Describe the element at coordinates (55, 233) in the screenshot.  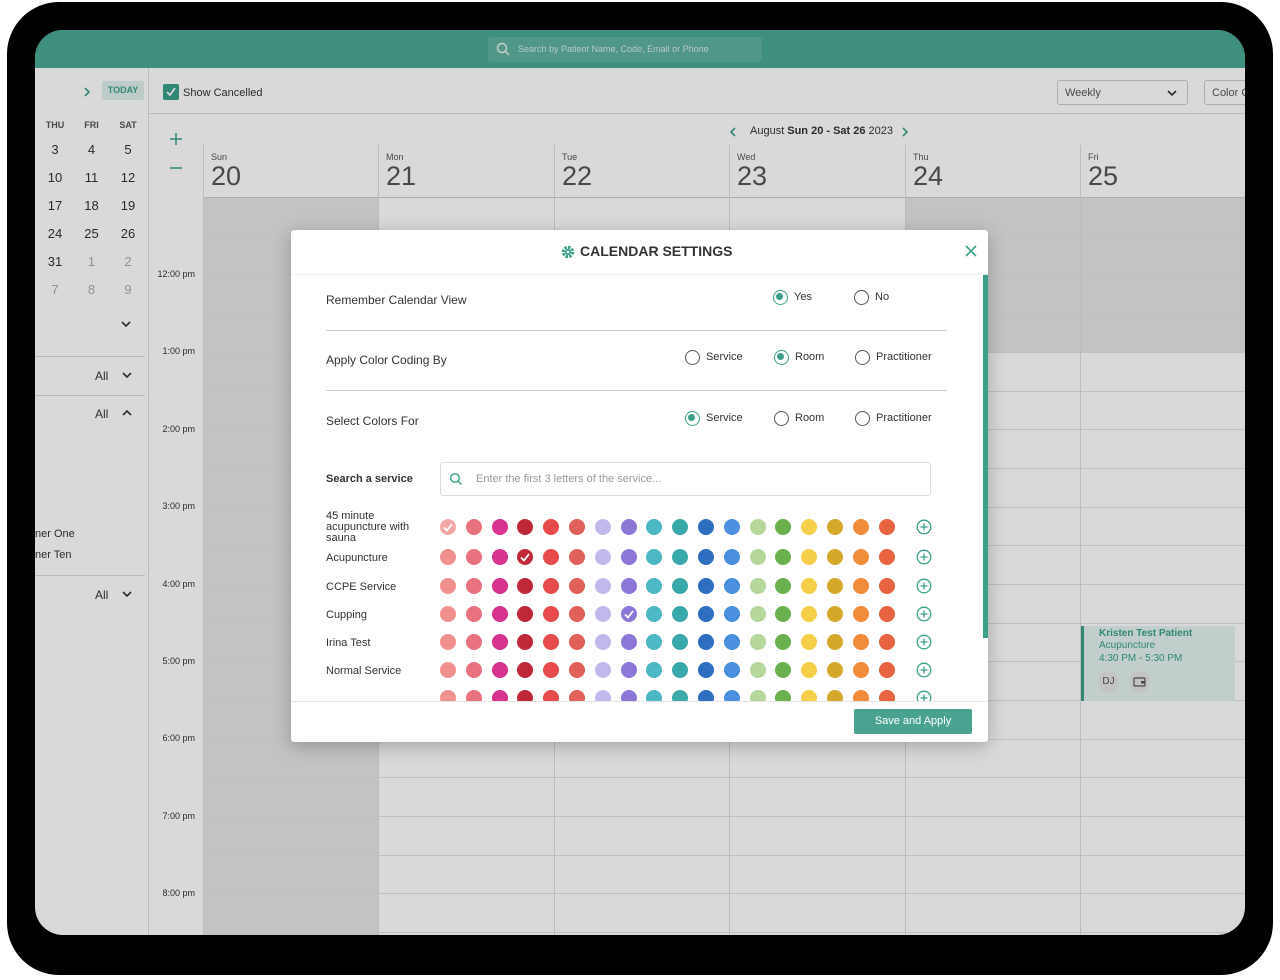
I see `mini-calendar-day: 24` at that location.